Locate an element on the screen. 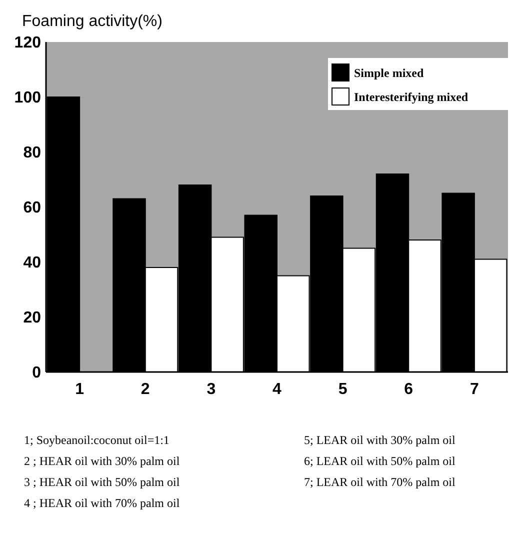 The image size is (520, 536). text: 5; LEAR oil with 30% palm oil is located at coordinates (380, 440).